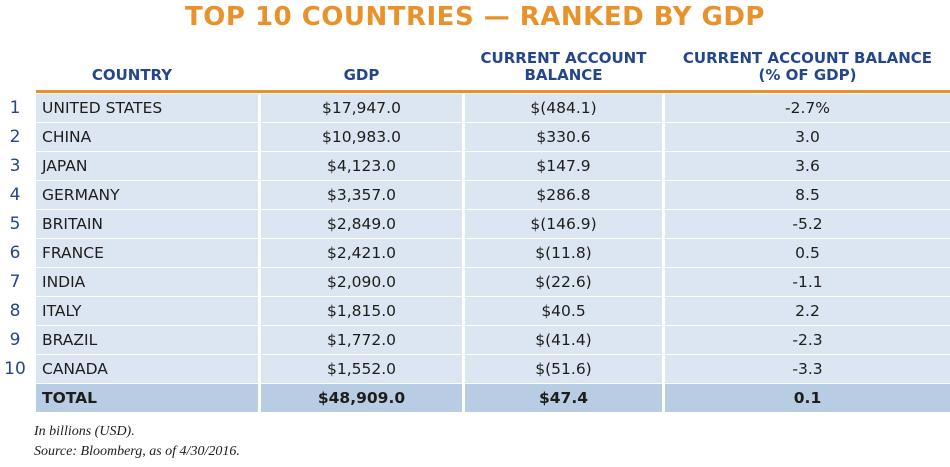 The height and width of the screenshot is (467, 950). Describe the element at coordinates (807, 253) in the screenshot. I see `cell-current-account-pct: 0.5` at that location.